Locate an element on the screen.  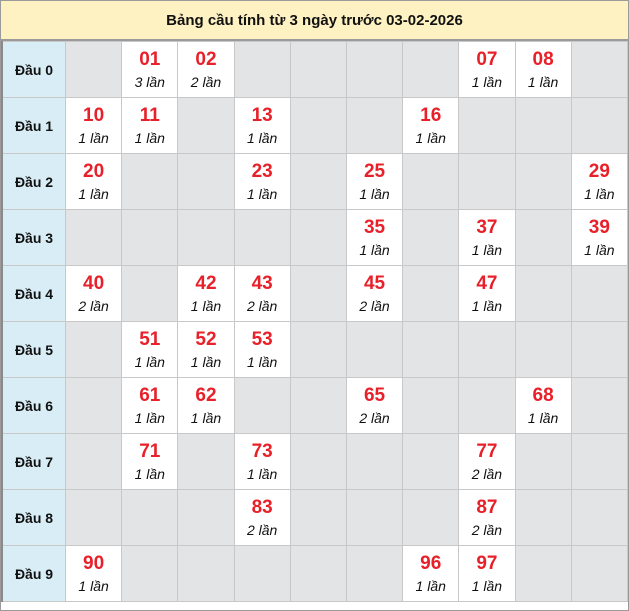
table-row: Đầu 1 10 1 lần 11 1 lần 13 1 lần 16 1 lần is located at coordinates (315, 125).